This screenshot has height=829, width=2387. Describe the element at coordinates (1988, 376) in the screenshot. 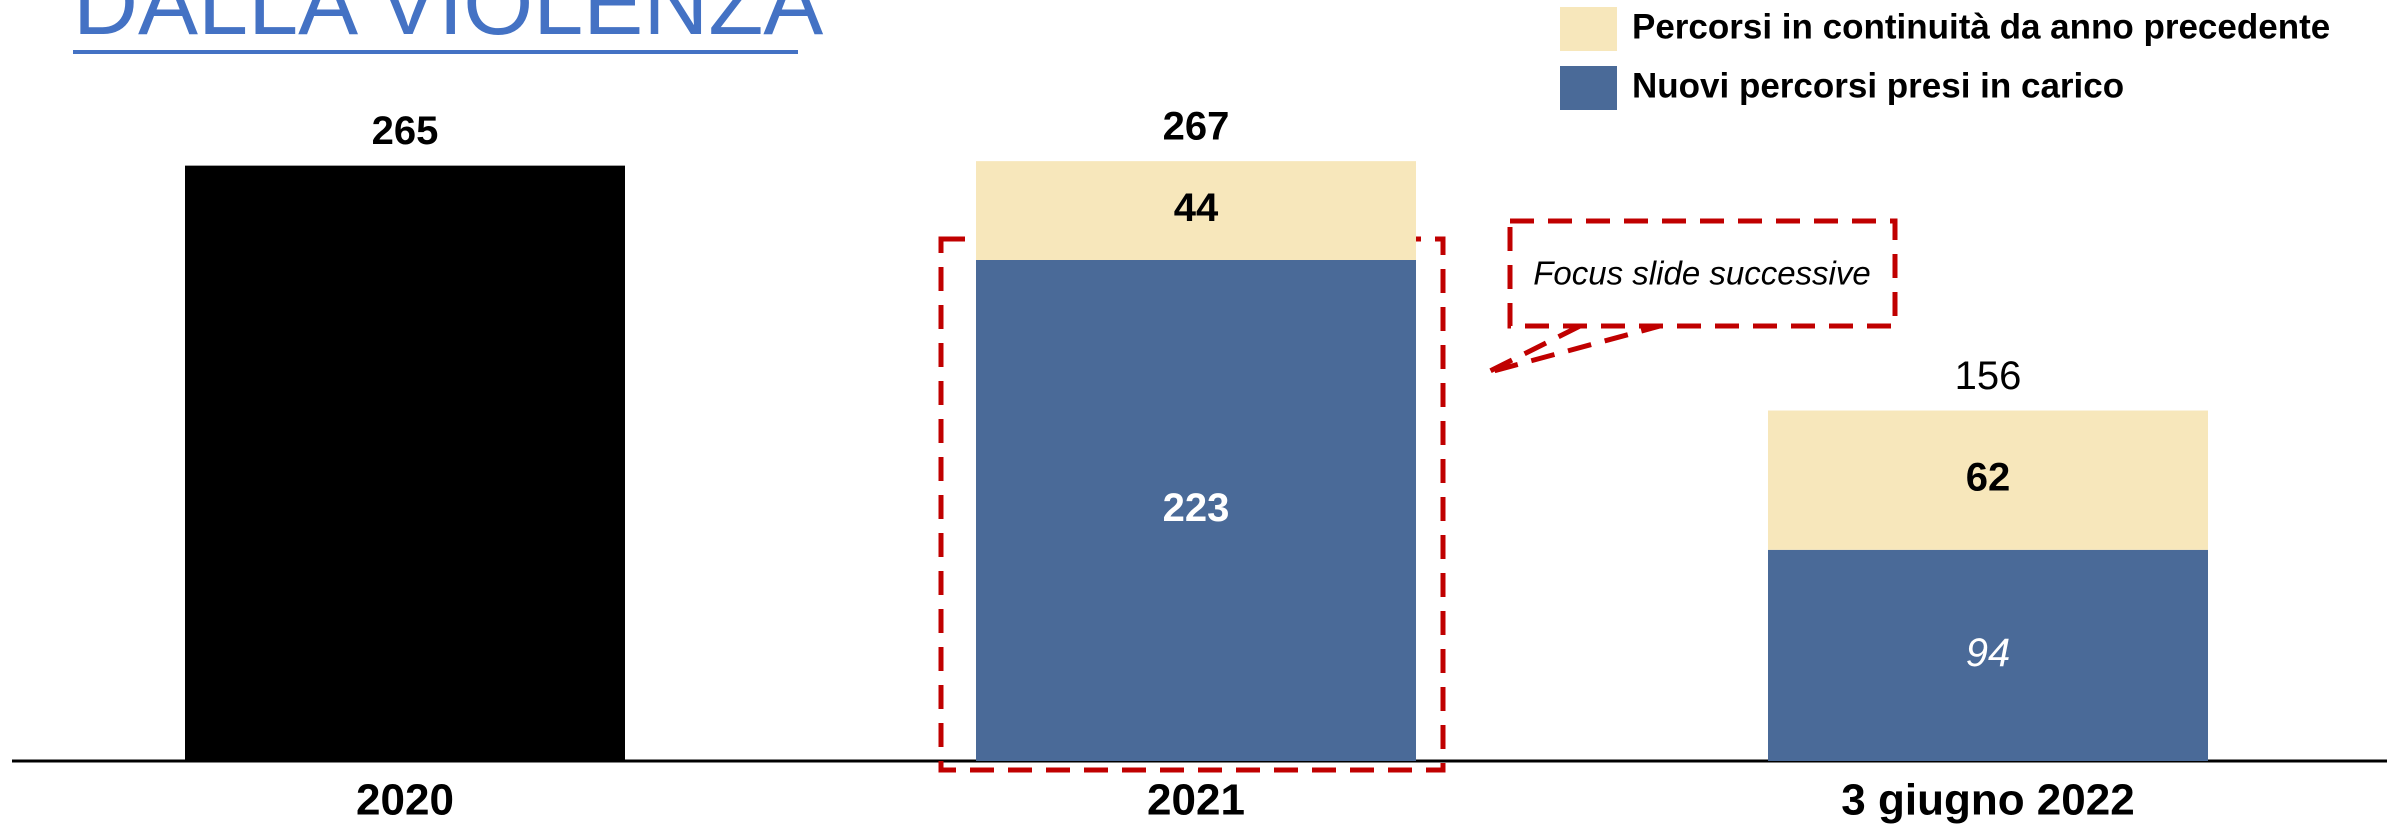

I see `total-label: 156` at that location.